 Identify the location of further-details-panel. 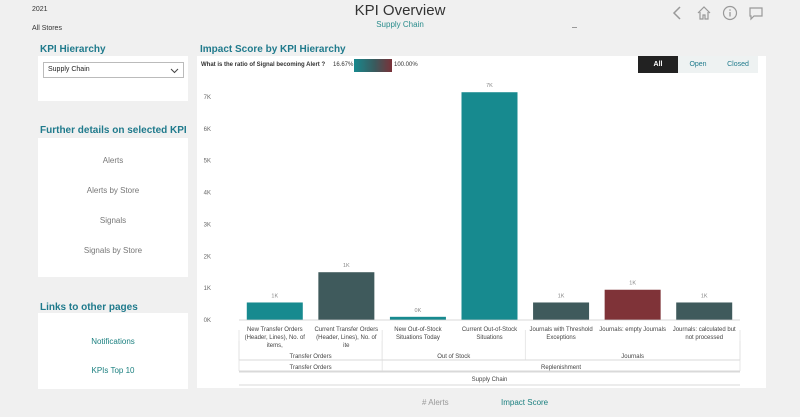
(113, 207).